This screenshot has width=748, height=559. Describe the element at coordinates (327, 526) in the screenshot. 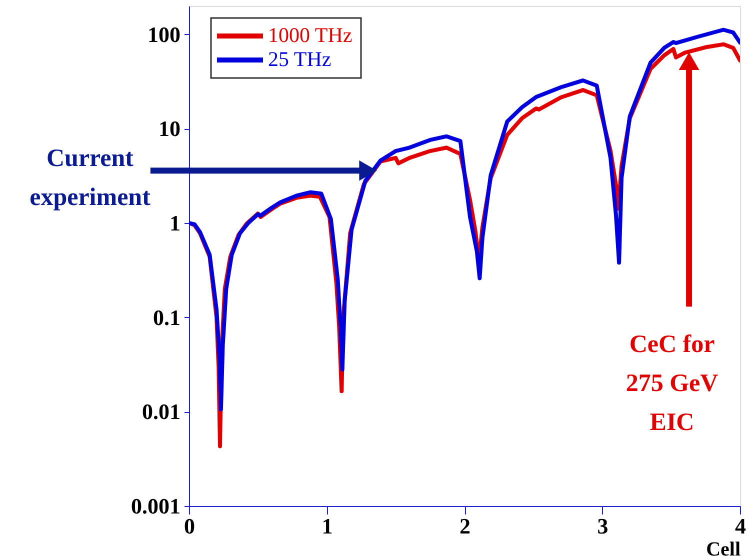

I see `x-tick-label: 1` at that location.